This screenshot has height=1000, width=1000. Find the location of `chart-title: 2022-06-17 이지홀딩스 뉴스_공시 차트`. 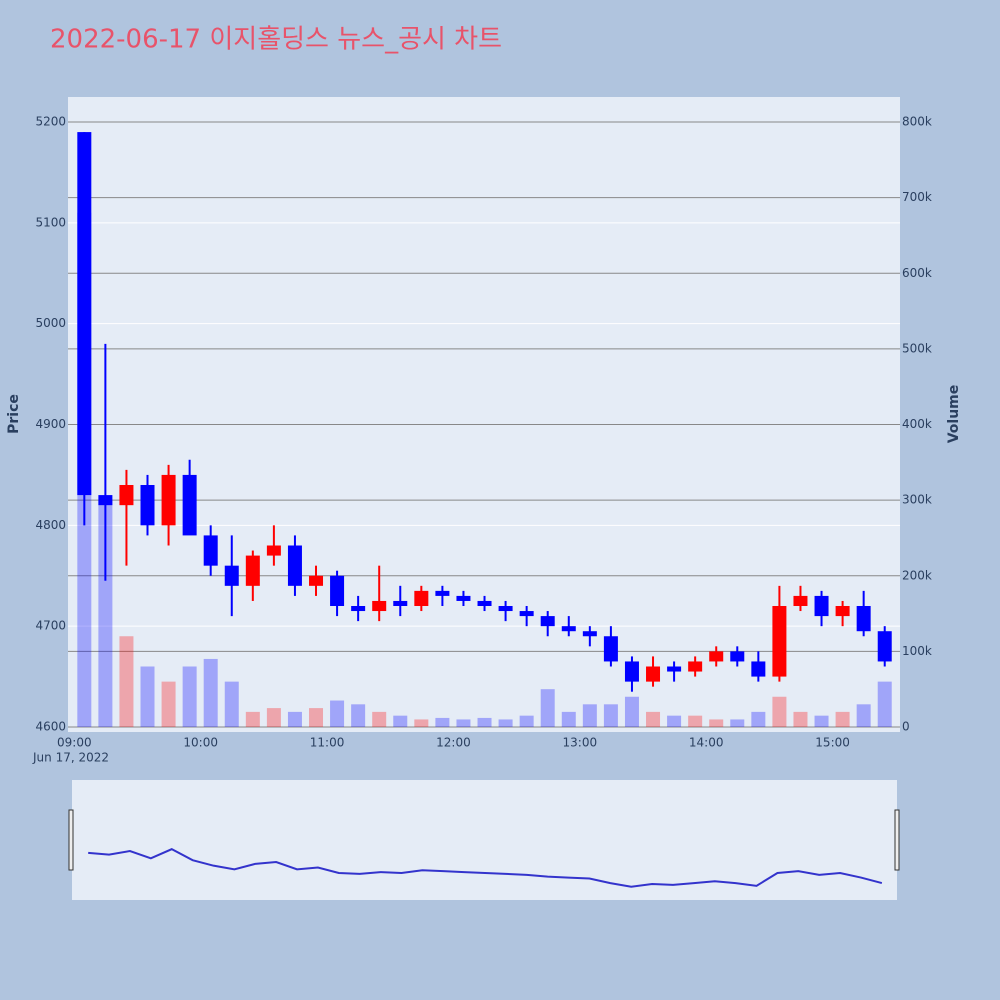

chart-title: 2022-06-17 이지홀딩스 뉴스_공시 차트 is located at coordinates (276, 40).